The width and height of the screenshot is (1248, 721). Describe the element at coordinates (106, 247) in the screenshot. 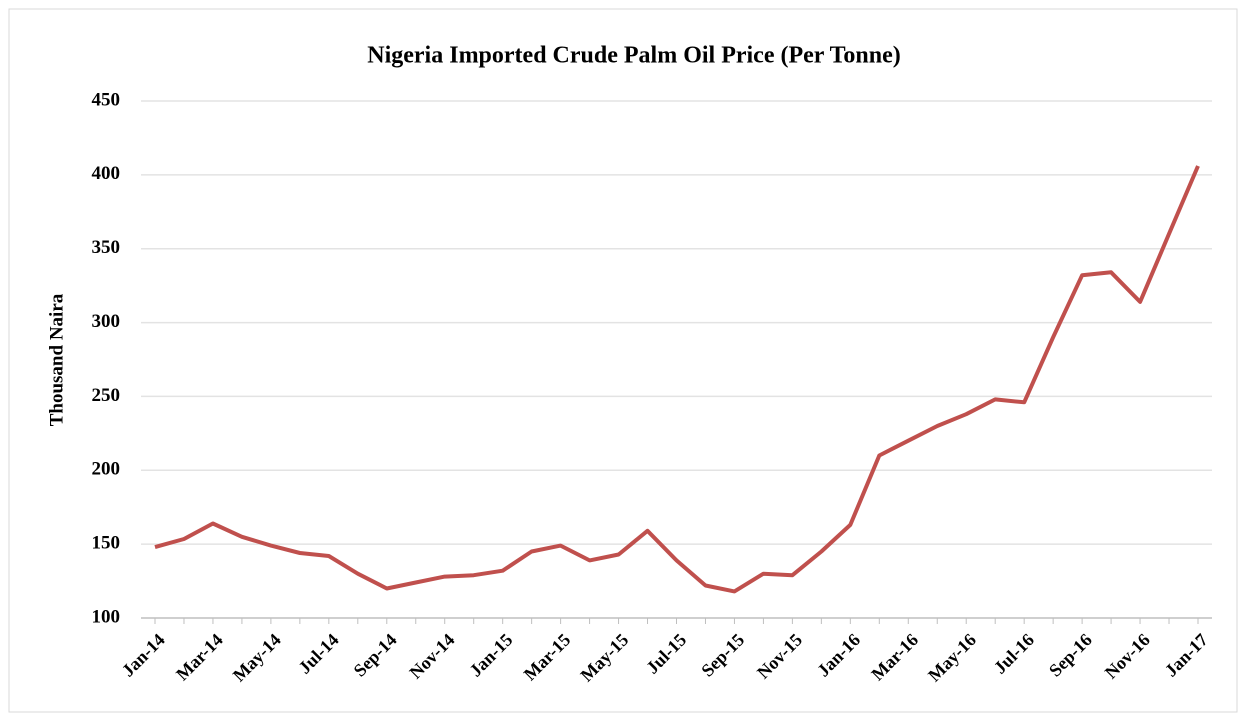

I see `y-tick-label: 350` at that location.